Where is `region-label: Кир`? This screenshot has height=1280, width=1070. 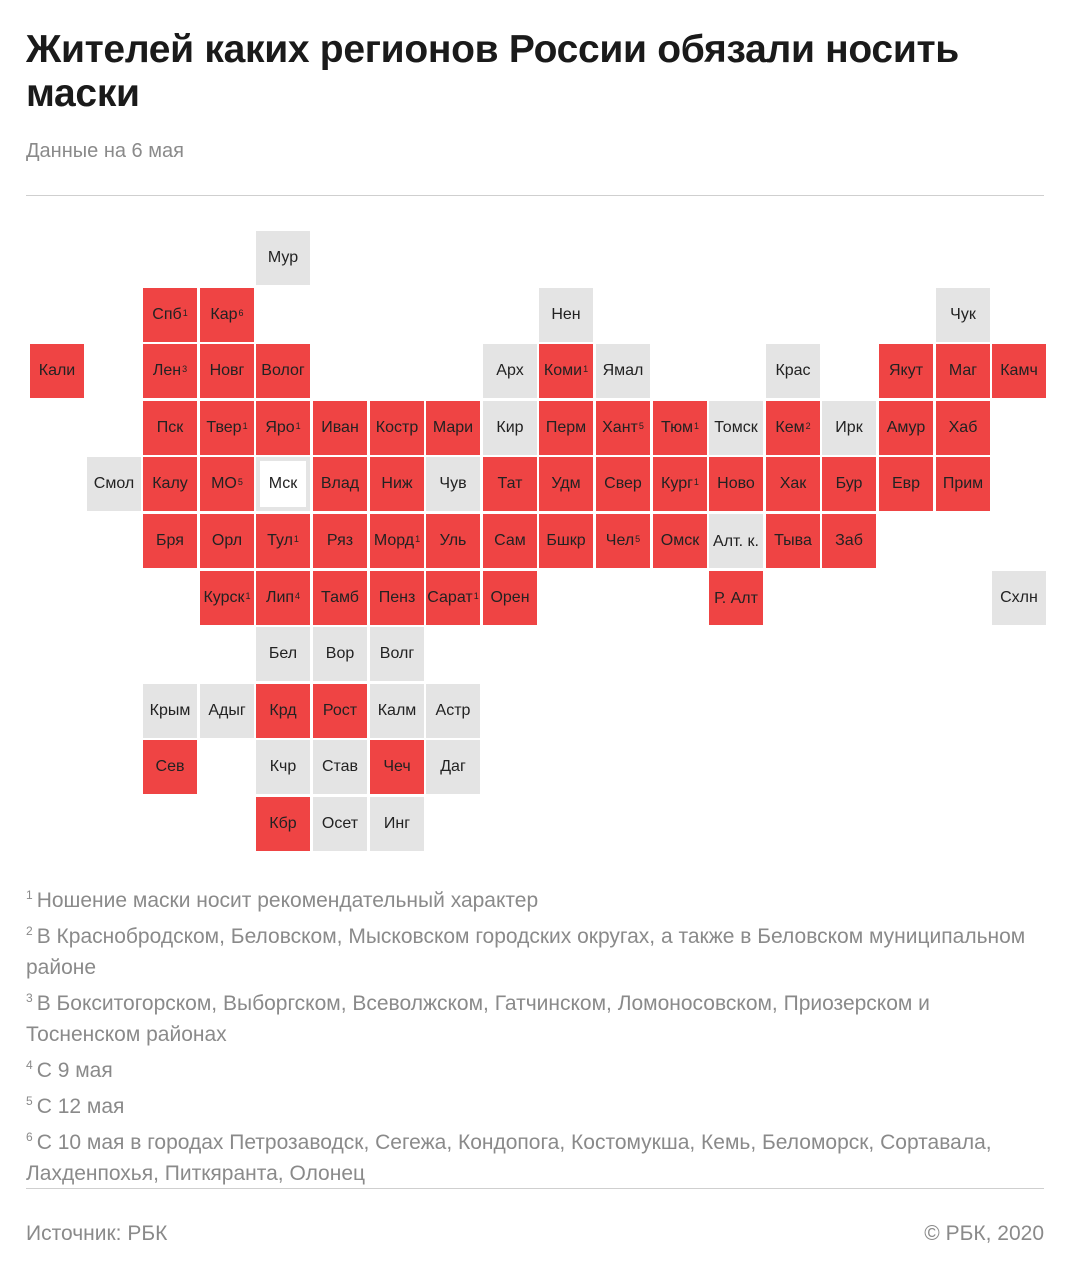 region-label: Кир is located at coordinates (510, 427).